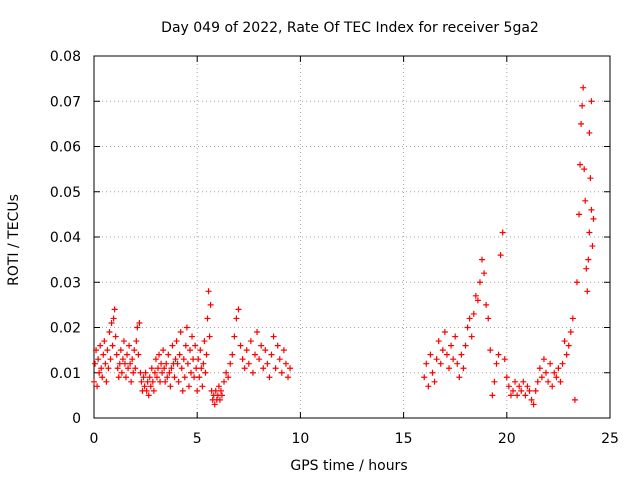 The image size is (640, 480). What do you see at coordinates (65, 238) in the screenshot?
I see `y-tick-label: 0.04` at bounding box center [65, 238].